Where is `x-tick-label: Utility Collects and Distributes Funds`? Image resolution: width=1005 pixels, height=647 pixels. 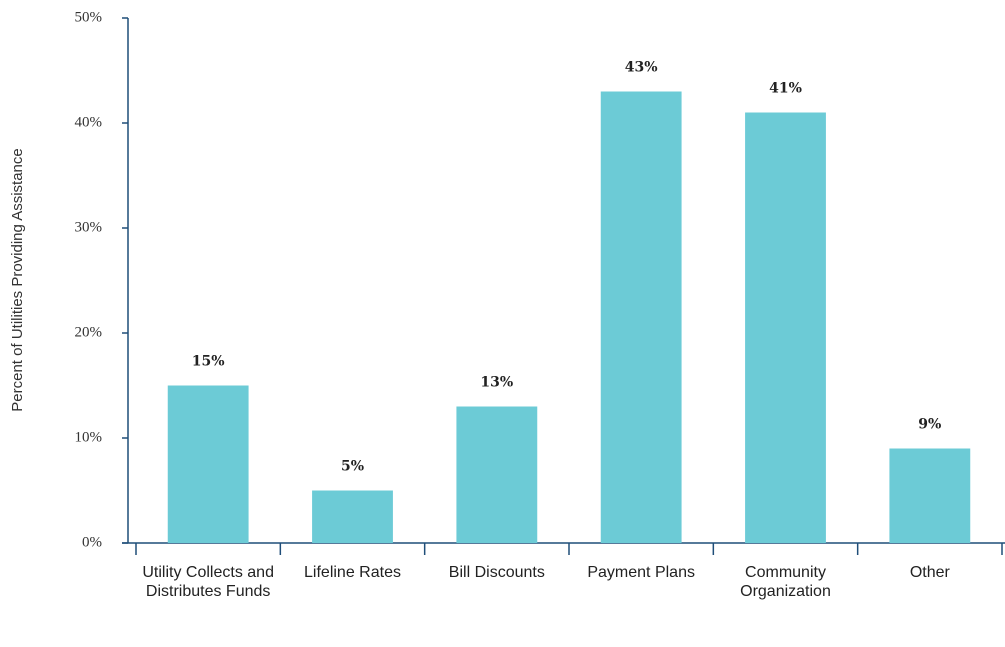
x-tick-label: Utility Collects and Distributes Funds is located at coordinates (208, 582).